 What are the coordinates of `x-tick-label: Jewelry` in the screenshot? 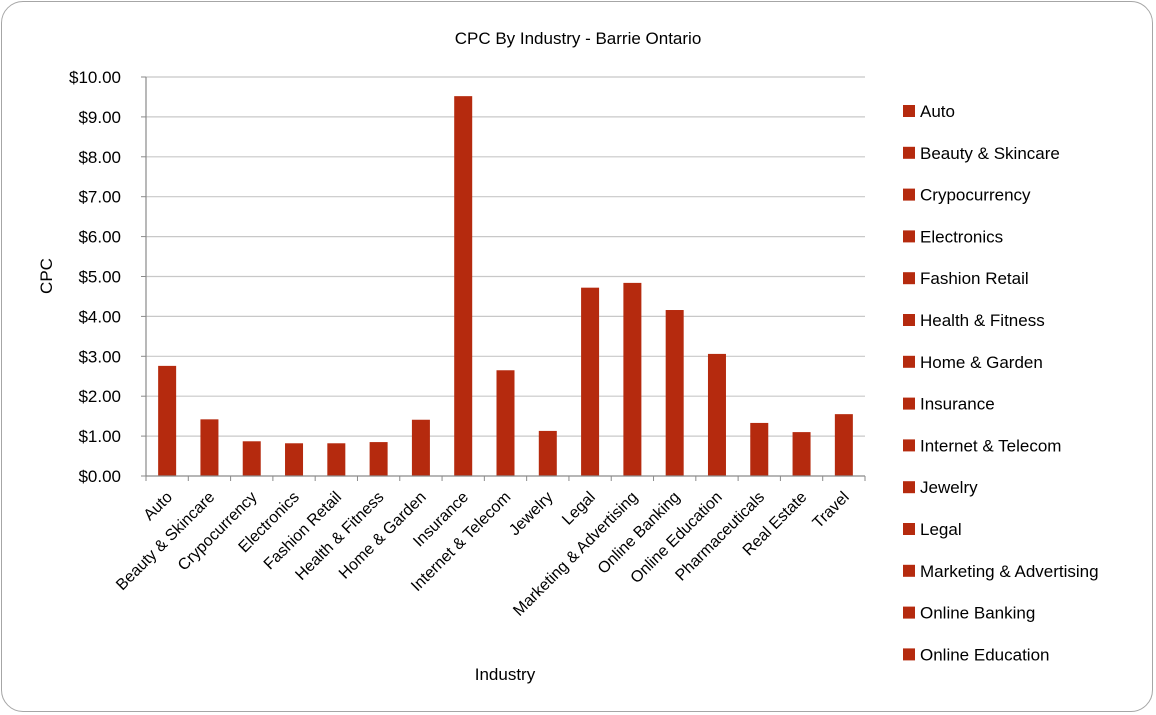 It's located at (531, 514).